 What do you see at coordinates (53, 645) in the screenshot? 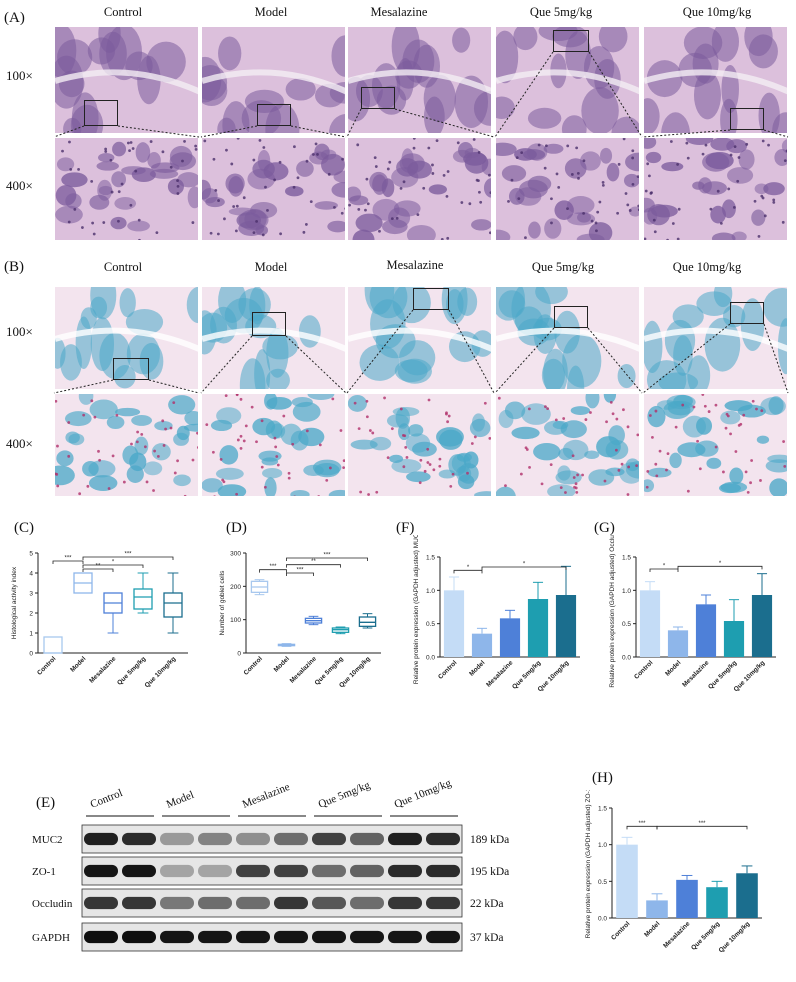
I see `box-iqr` at bounding box center [53, 645].